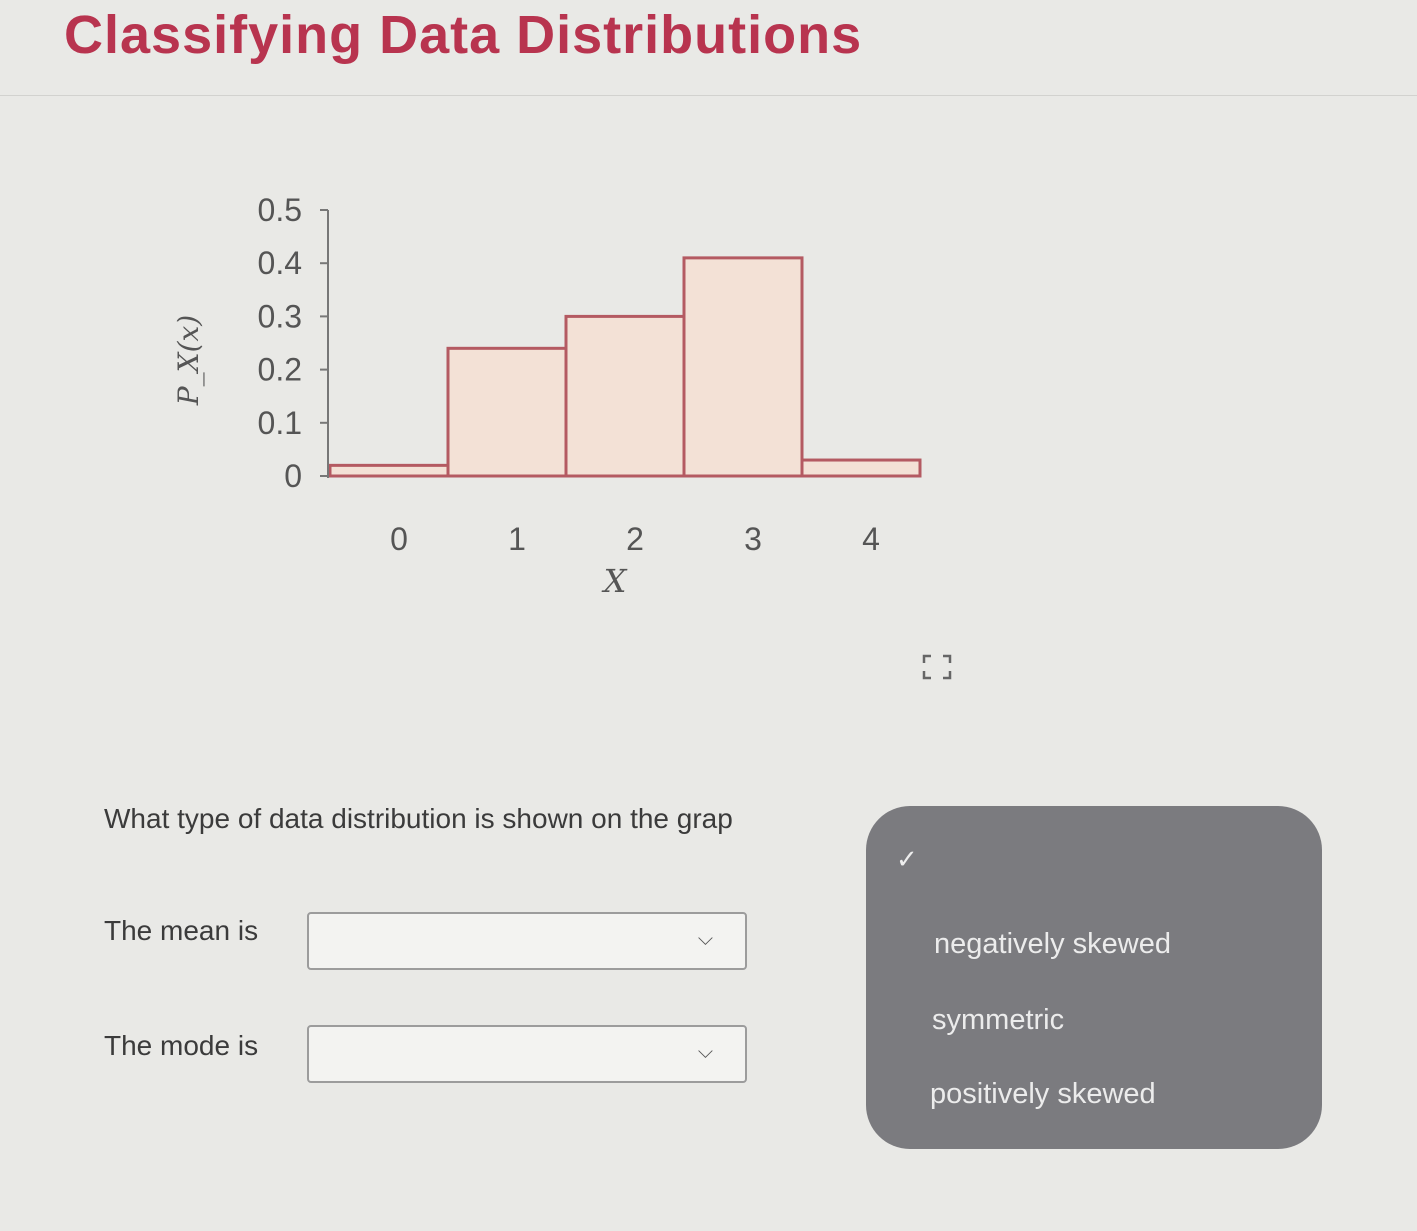  What do you see at coordinates (399, 539) in the screenshot?
I see `x-tick-label: 0` at bounding box center [399, 539].